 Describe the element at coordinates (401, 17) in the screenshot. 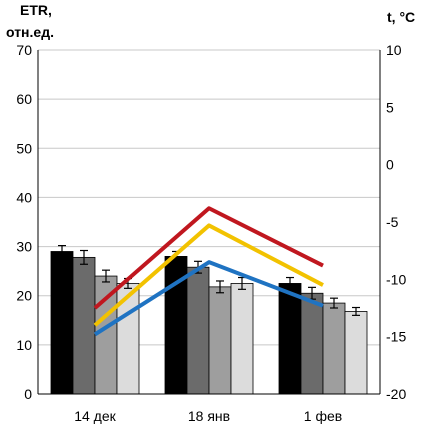

I see `right-axis-title: t, °C` at that location.